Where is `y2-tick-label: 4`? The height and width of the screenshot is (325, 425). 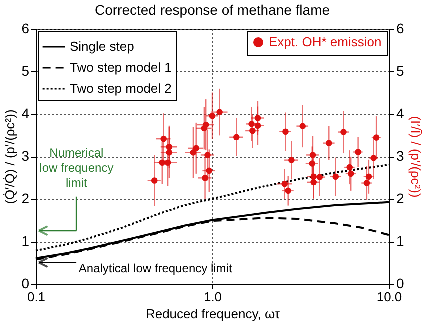 y2-tick-label: 4 is located at coordinates (400, 114).